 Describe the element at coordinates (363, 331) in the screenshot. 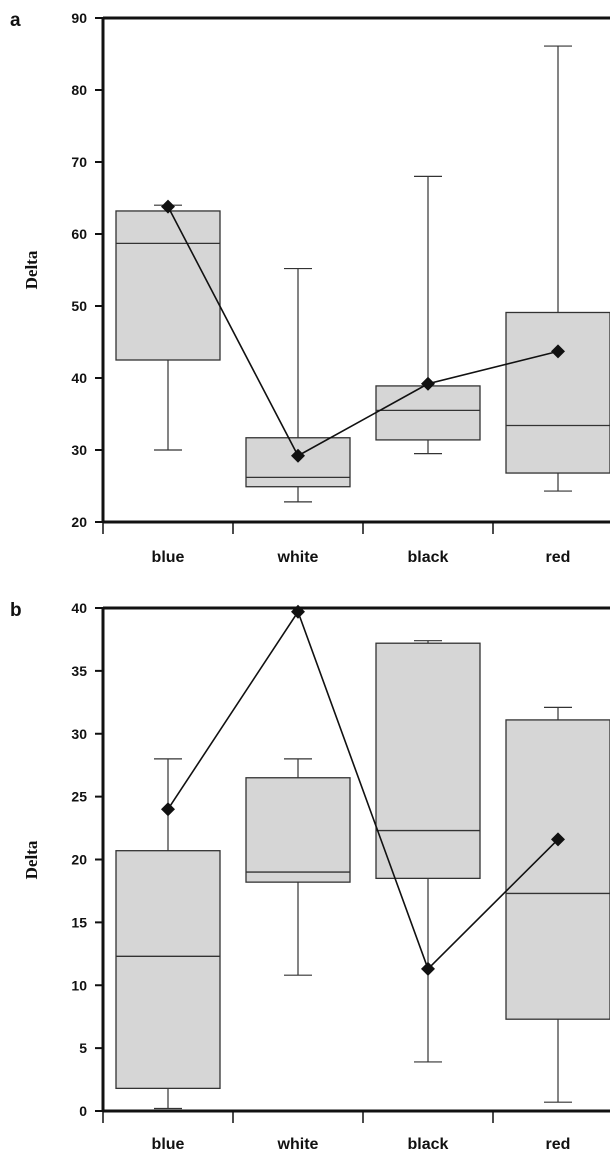

I see `mean-line` at that location.